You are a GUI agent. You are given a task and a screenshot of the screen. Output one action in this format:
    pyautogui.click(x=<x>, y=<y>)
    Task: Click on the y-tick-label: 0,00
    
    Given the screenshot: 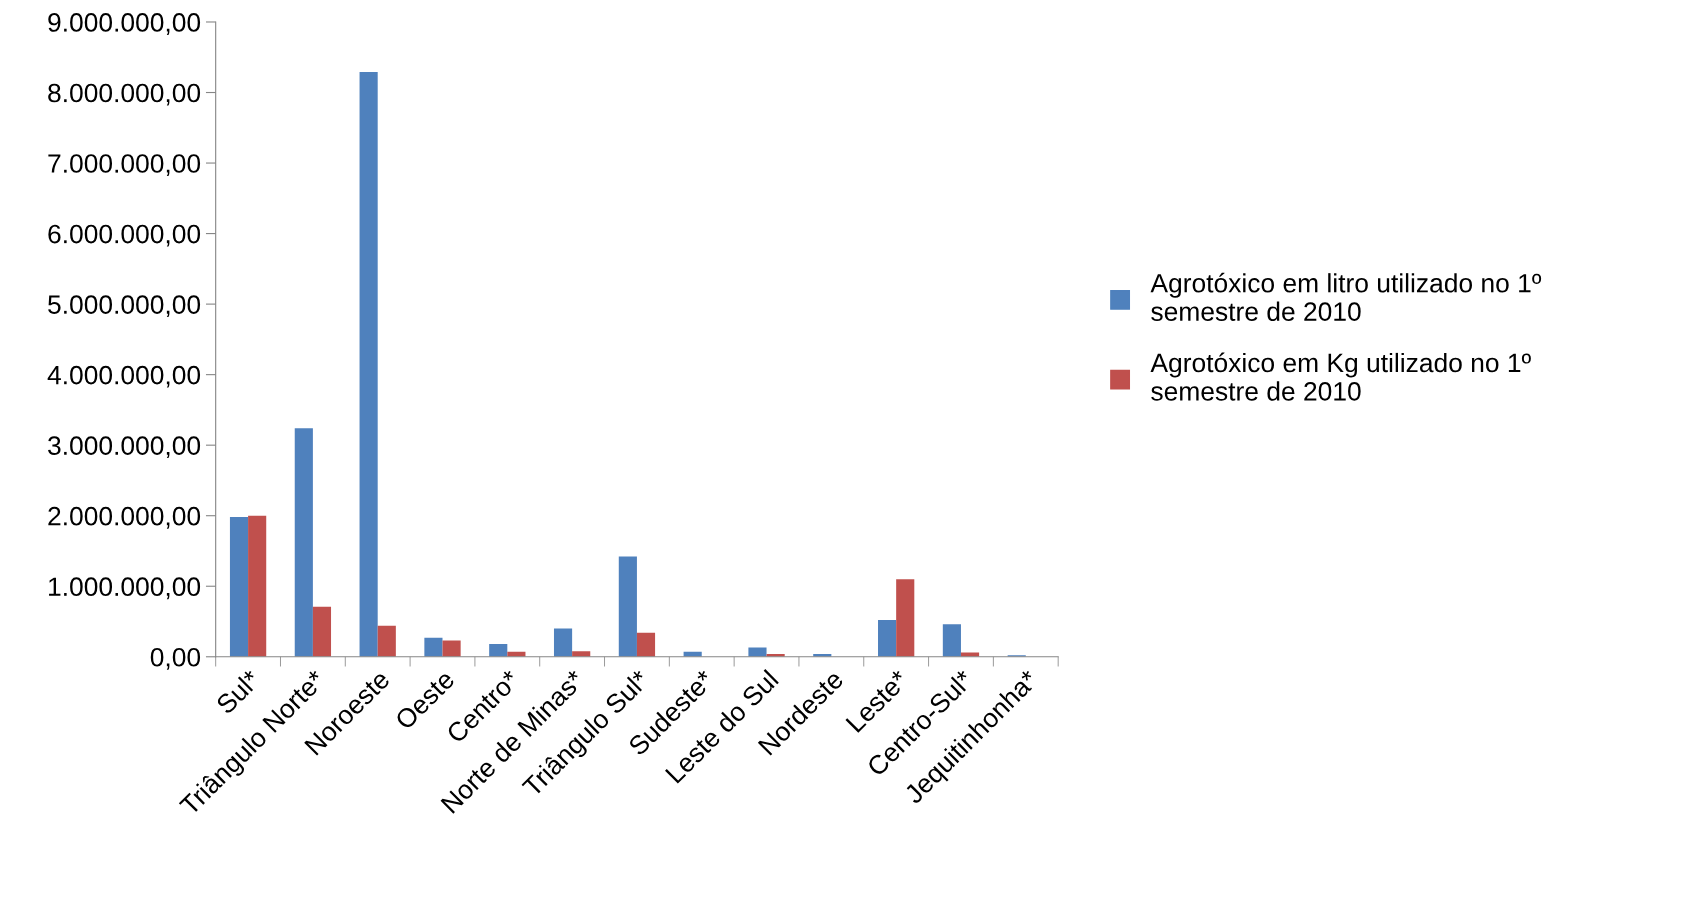 What is the action you would take?
    pyautogui.click(x=175, y=658)
    